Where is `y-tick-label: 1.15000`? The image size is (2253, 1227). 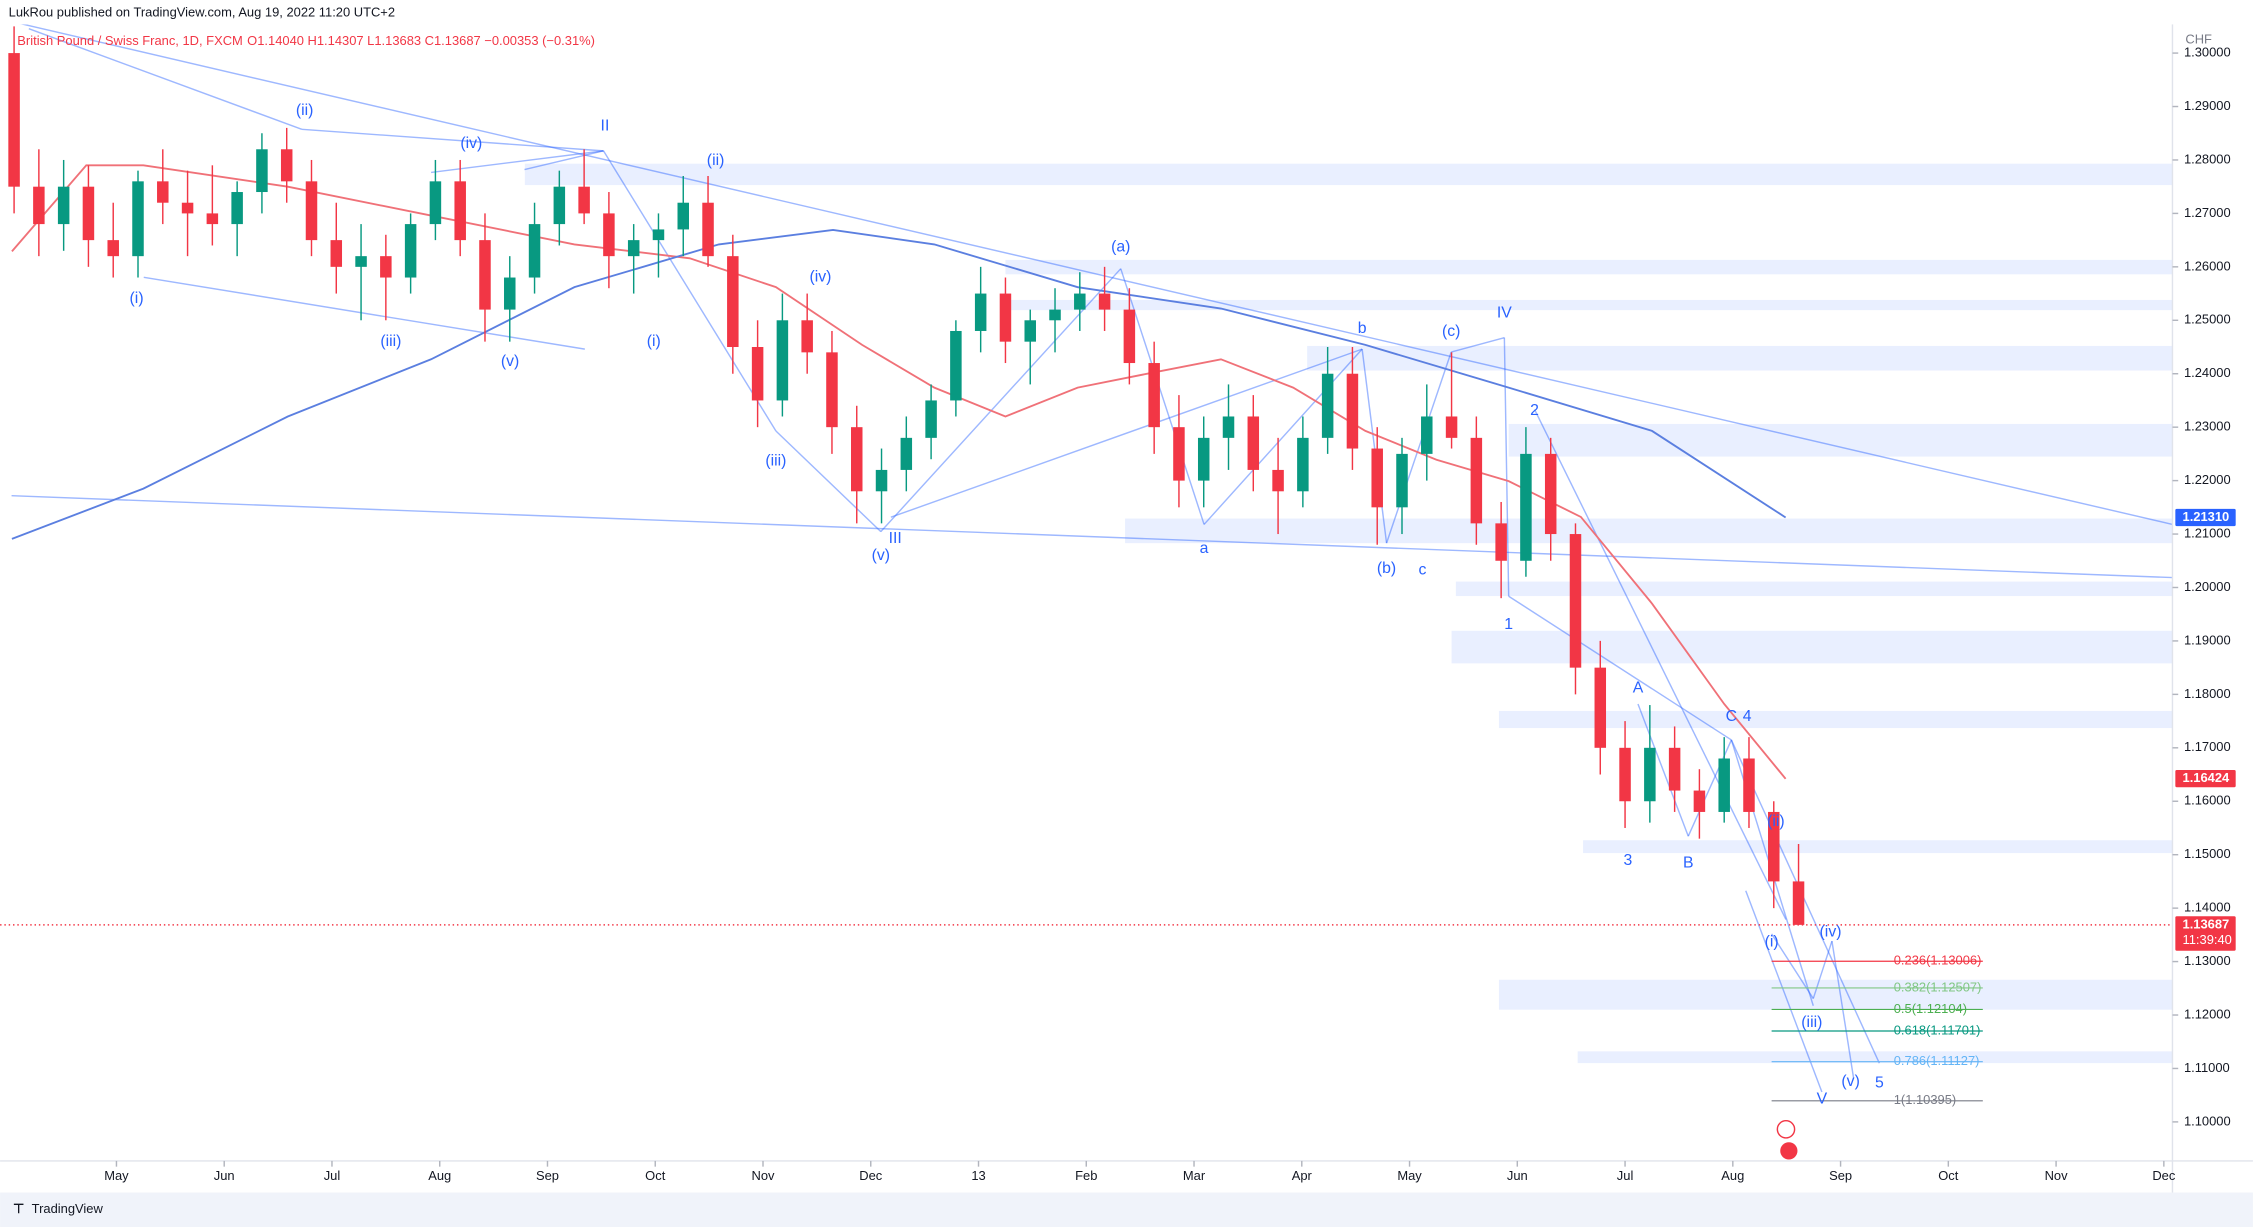 y-tick-label: 1.15000 is located at coordinates (2207, 853).